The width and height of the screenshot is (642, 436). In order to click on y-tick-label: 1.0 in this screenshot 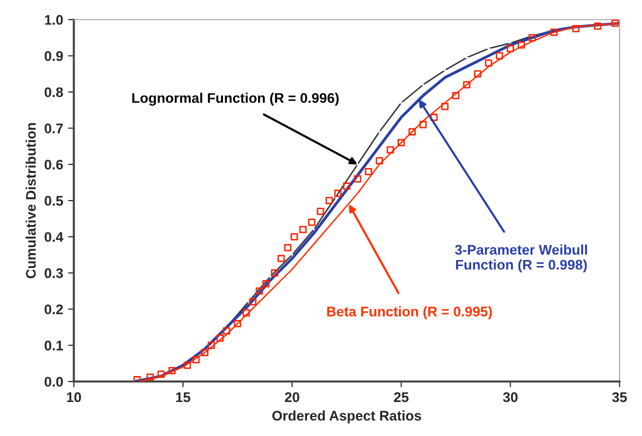, I will do `click(53, 19)`.